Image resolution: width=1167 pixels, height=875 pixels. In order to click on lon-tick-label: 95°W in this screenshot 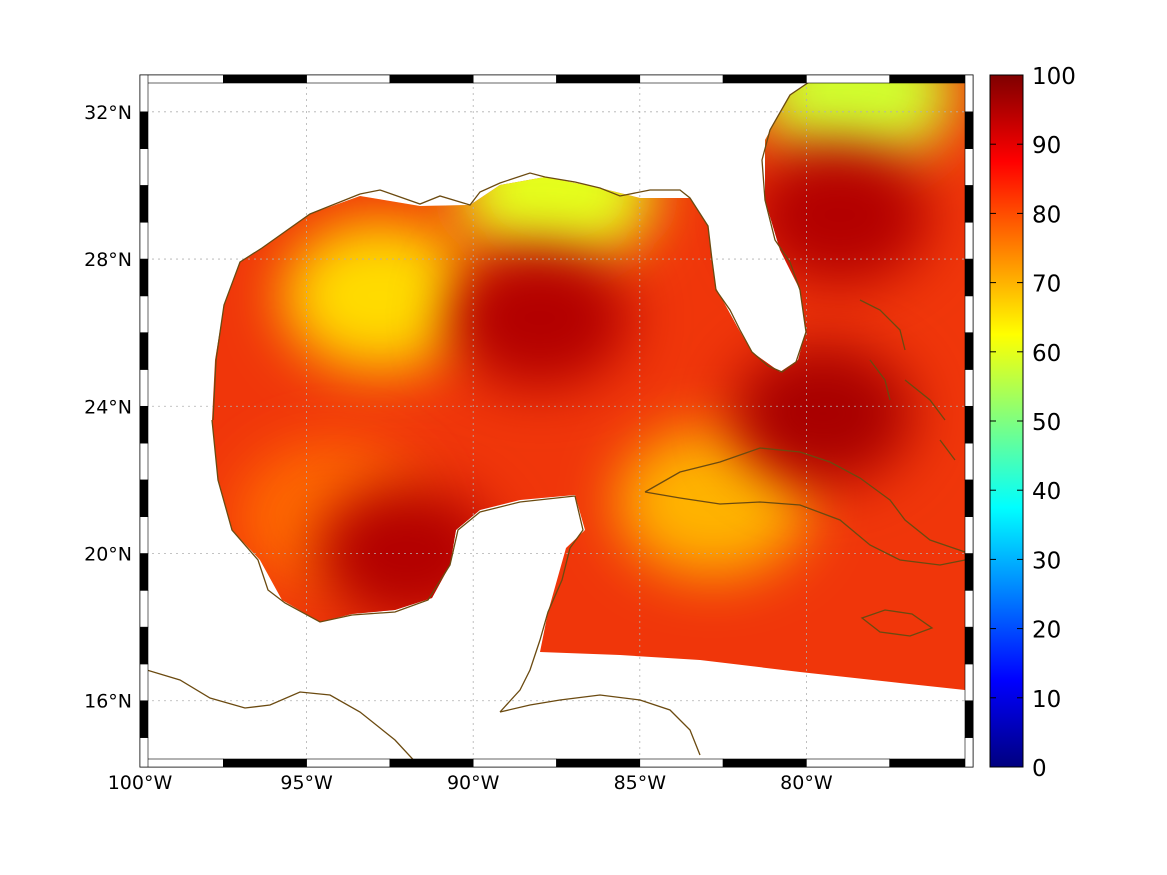, I will do `click(306, 783)`.